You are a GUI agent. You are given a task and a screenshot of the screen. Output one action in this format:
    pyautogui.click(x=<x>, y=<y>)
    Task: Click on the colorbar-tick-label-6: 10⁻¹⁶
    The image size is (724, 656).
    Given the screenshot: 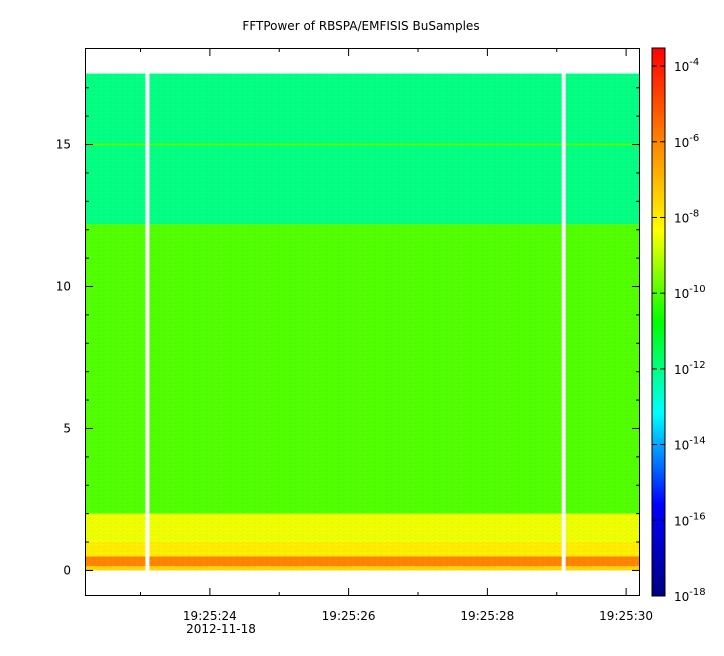 What is the action you would take?
    pyautogui.click(x=690, y=519)
    